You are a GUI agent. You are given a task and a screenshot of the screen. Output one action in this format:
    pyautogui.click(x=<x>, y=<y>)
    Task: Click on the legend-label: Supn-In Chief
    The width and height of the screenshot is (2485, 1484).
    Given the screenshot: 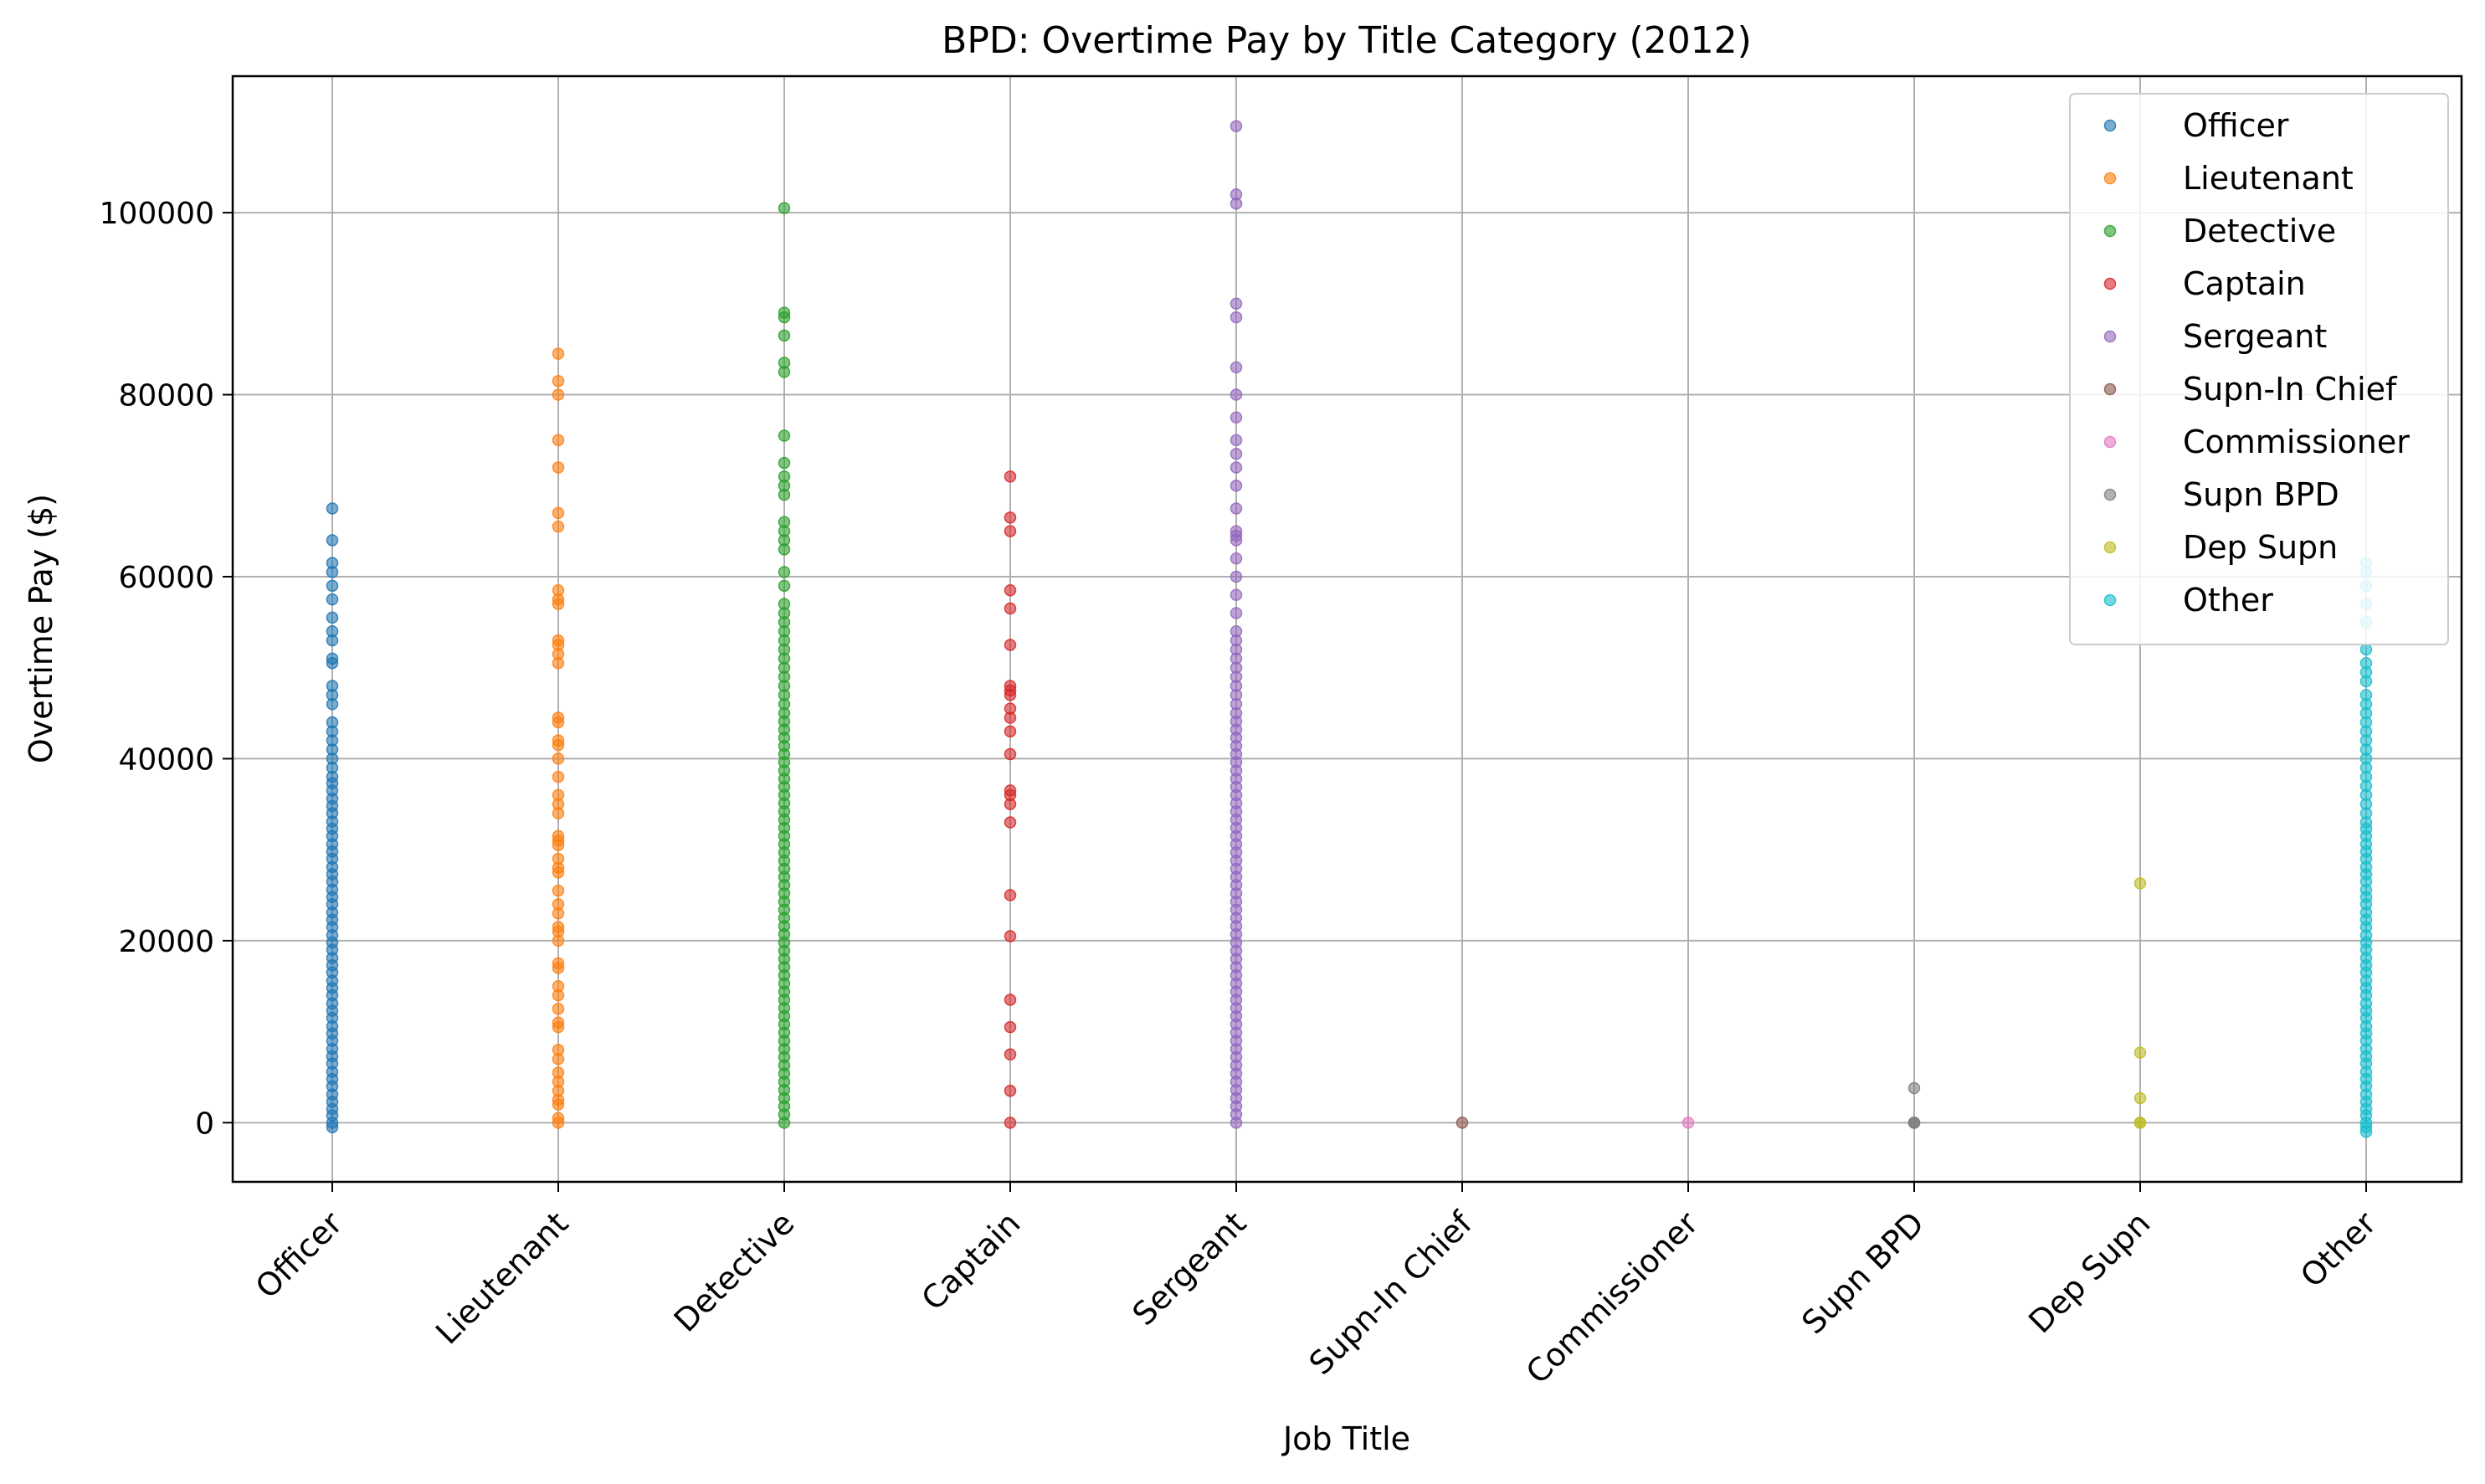 What is the action you would take?
    pyautogui.click(x=2290, y=390)
    